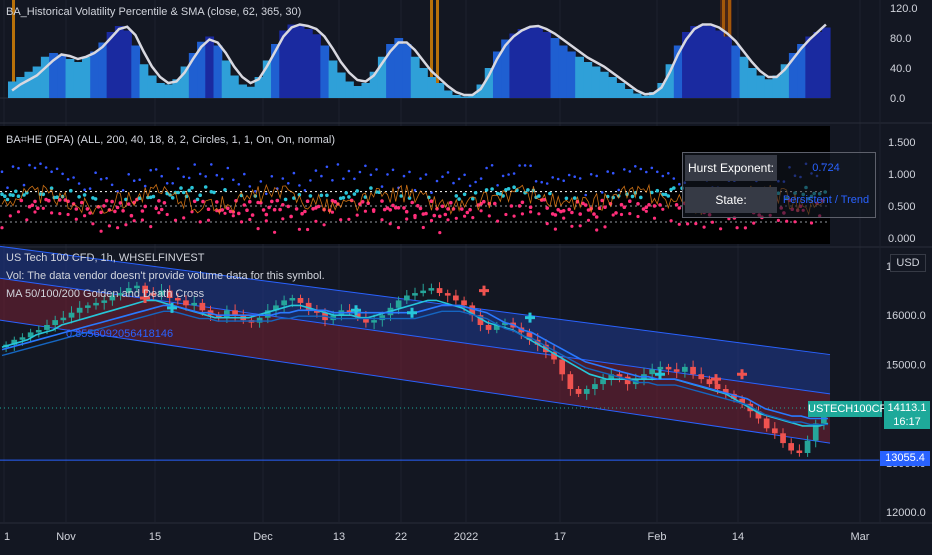 This screenshot has height=555, width=932. What do you see at coordinates (731, 168) in the screenshot?
I see `hurst-exponent-label: Hurst Exponent:` at bounding box center [731, 168].